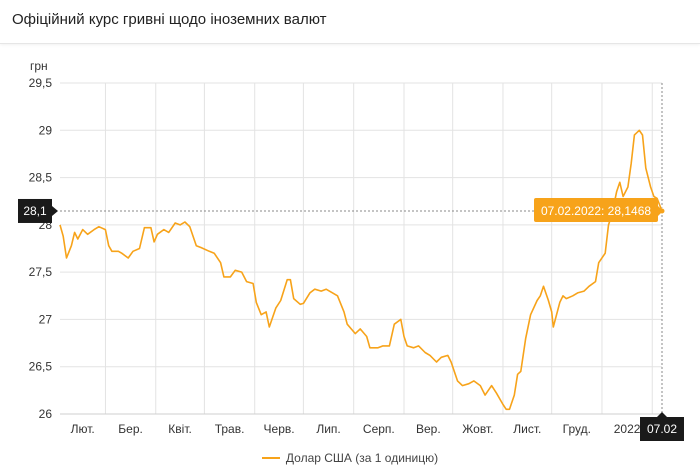 The height and width of the screenshot is (472, 700). I want to click on x-tick-label: Серп., so click(379, 429).